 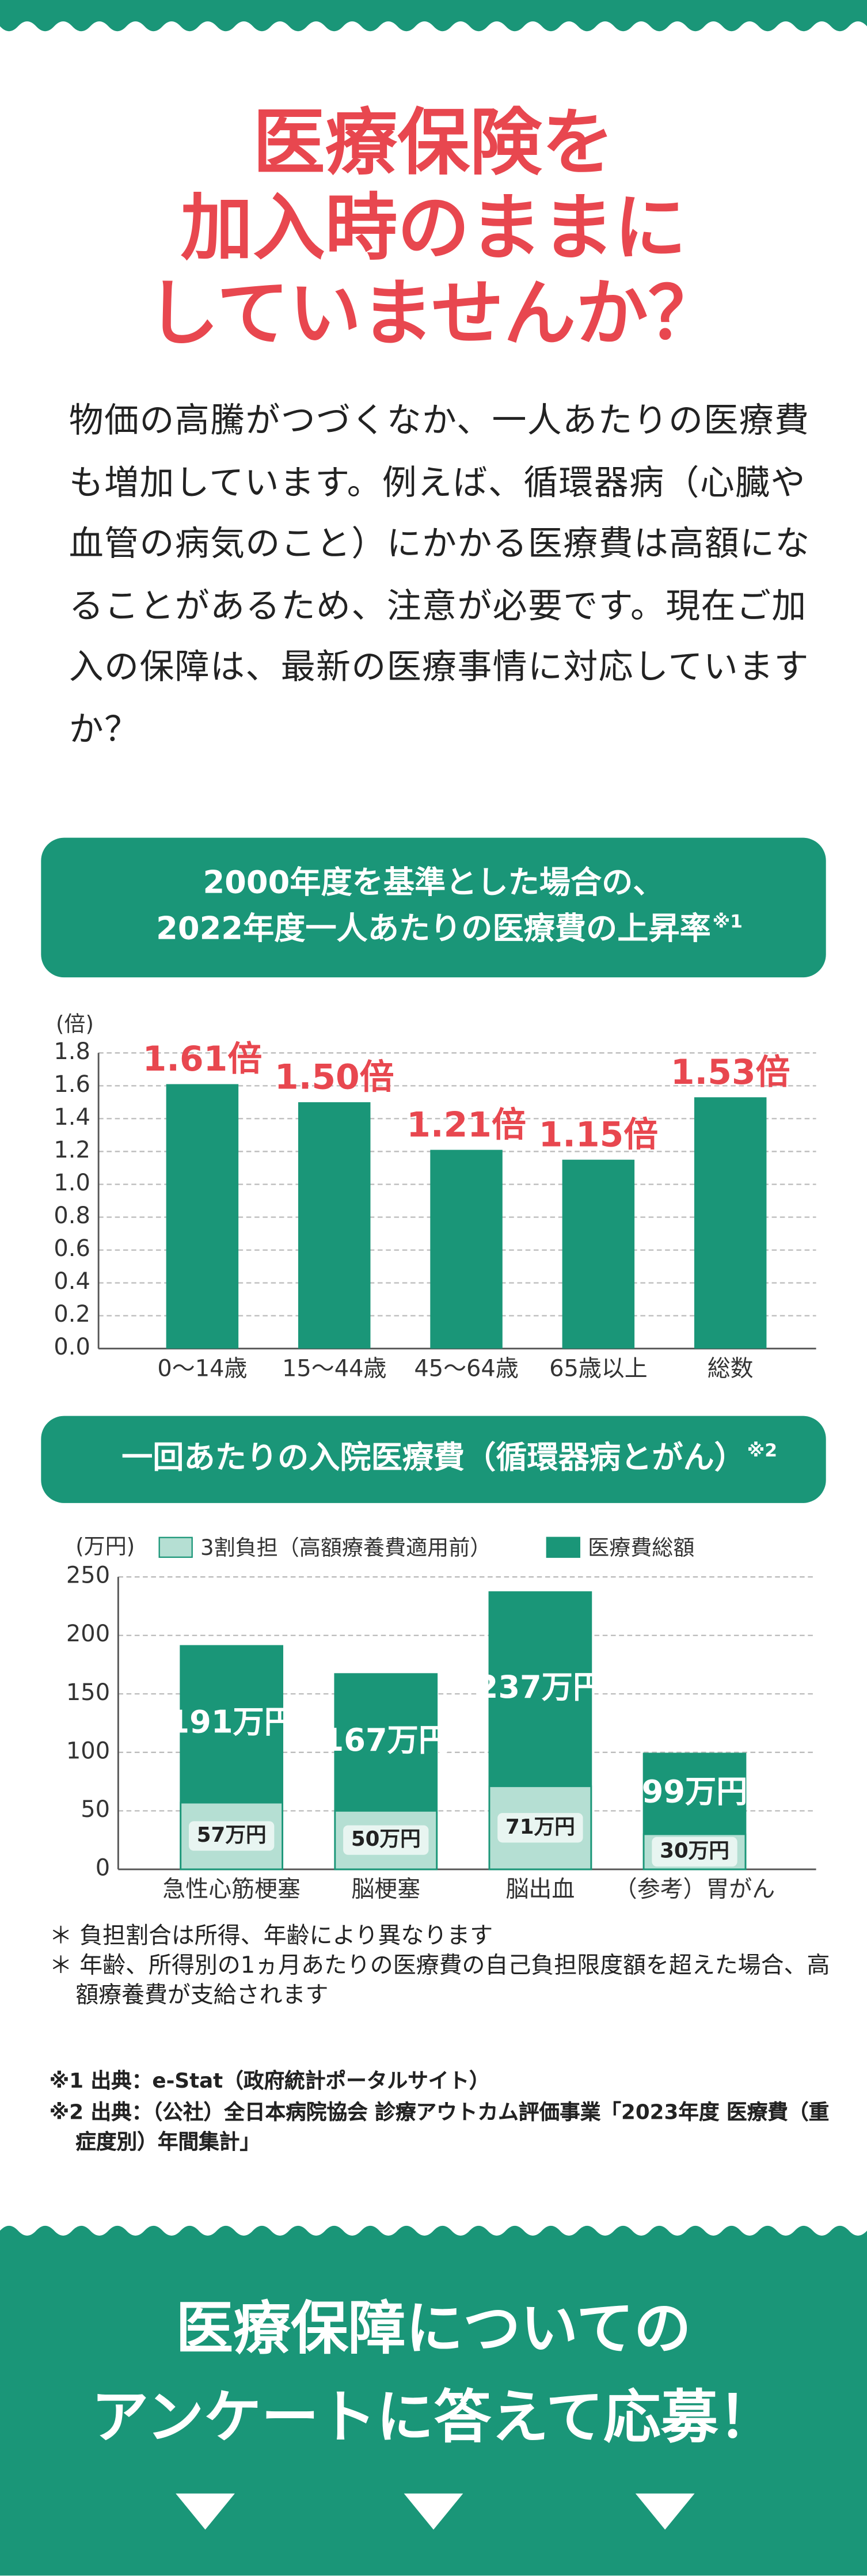 What do you see at coordinates (345, 1548) in the screenshot?
I see `legend-label: 3割負担（高額療養費適用前）` at bounding box center [345, 1548].